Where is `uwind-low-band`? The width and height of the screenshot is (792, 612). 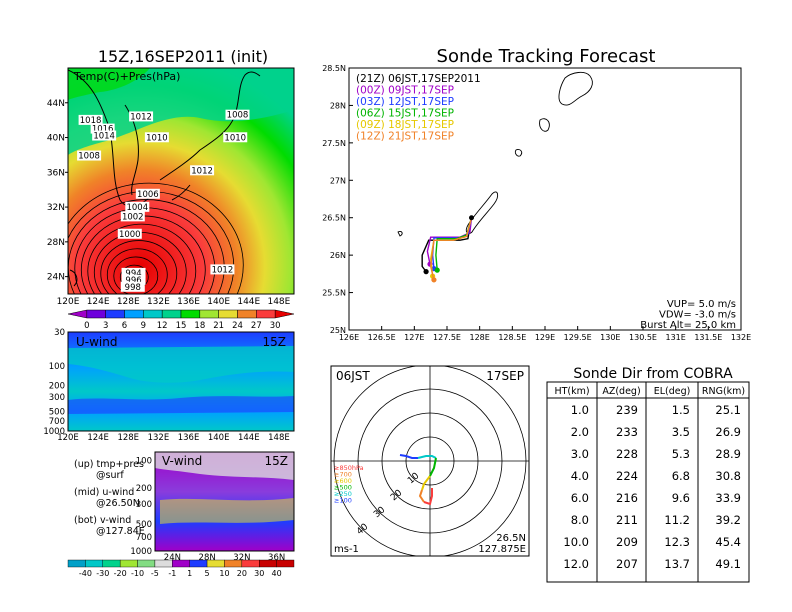 uwind-low-band is located at coordinates (181, 405).